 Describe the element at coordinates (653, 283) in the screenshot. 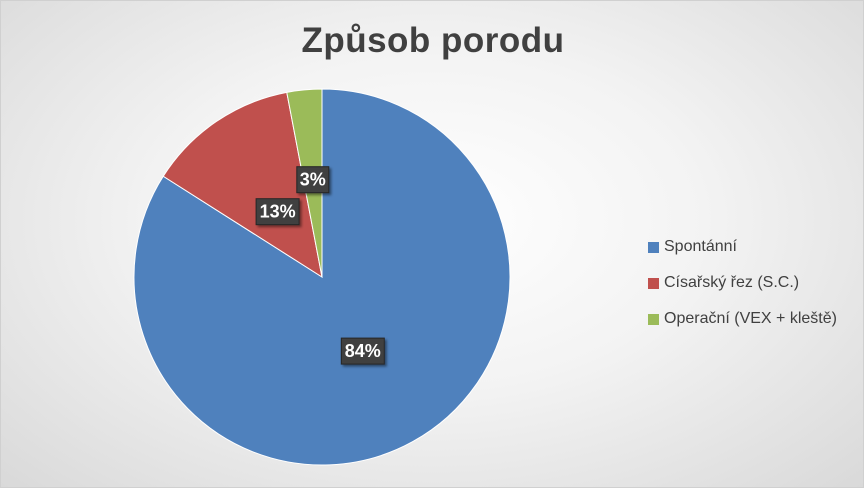

I see `legend-swatch-cisarsky-rez` at that location.